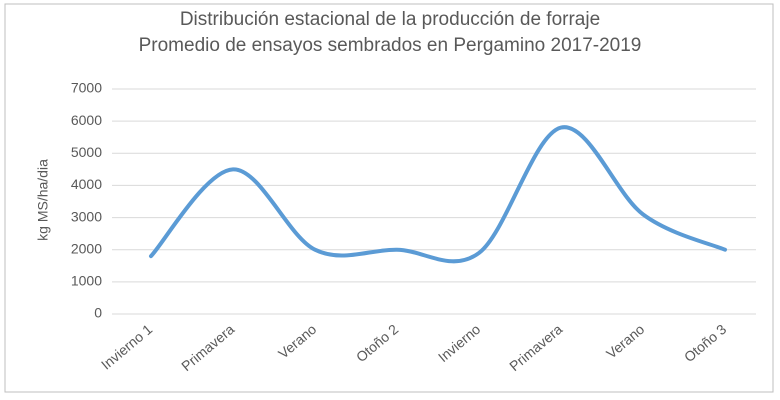 The image size is (780, 400). I want to click on y-tick-label: 1000, so click(86, 281).